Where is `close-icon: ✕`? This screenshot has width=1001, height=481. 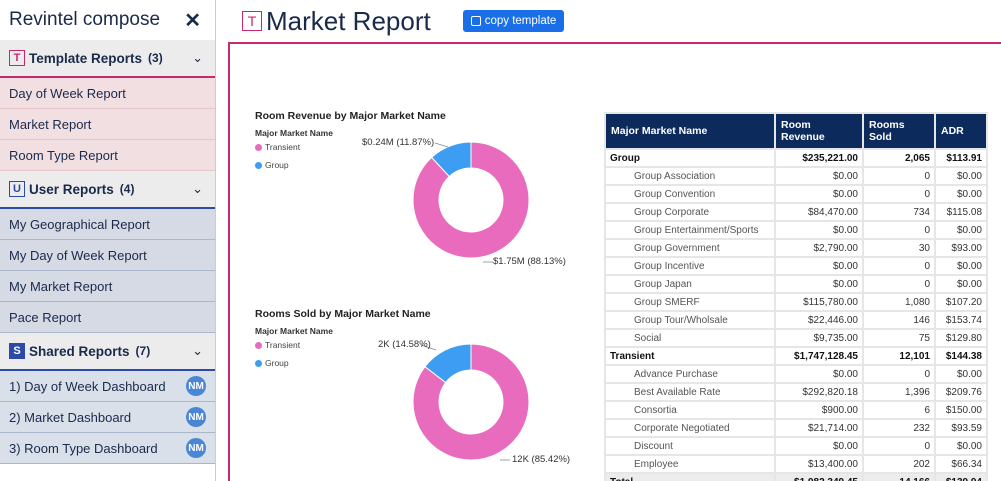 close-icon: ✕ is located at coordinates (192, 20).